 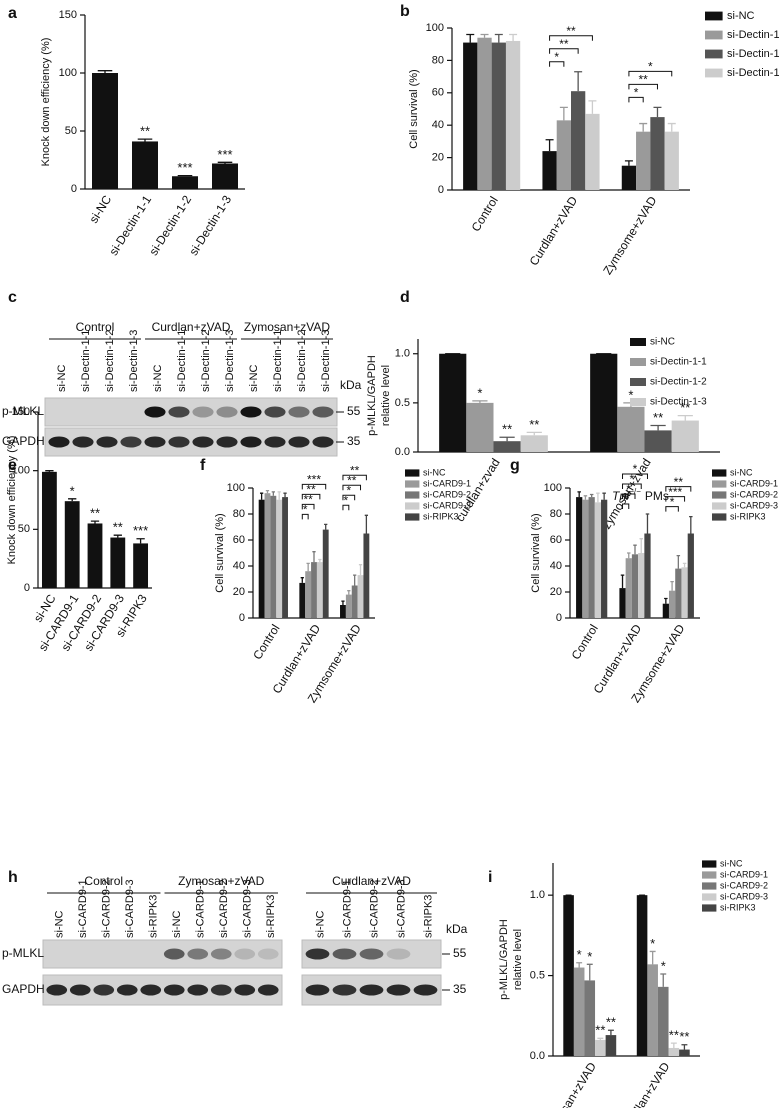 What do you see at coordinates (12, 297) in the screenshot?
I see `panel-letter: c` at bounding box center [12, 297].